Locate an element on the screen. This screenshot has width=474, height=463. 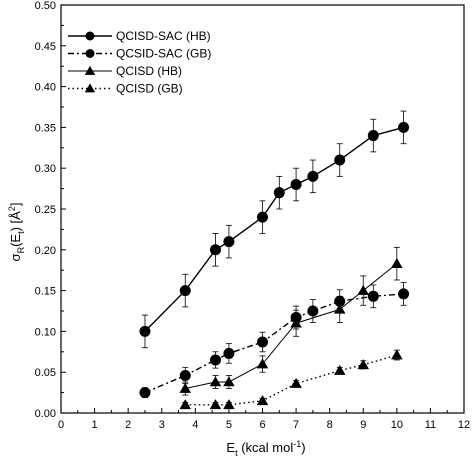
y-tick-label: 0.10 is located at coordinates (45, 332).